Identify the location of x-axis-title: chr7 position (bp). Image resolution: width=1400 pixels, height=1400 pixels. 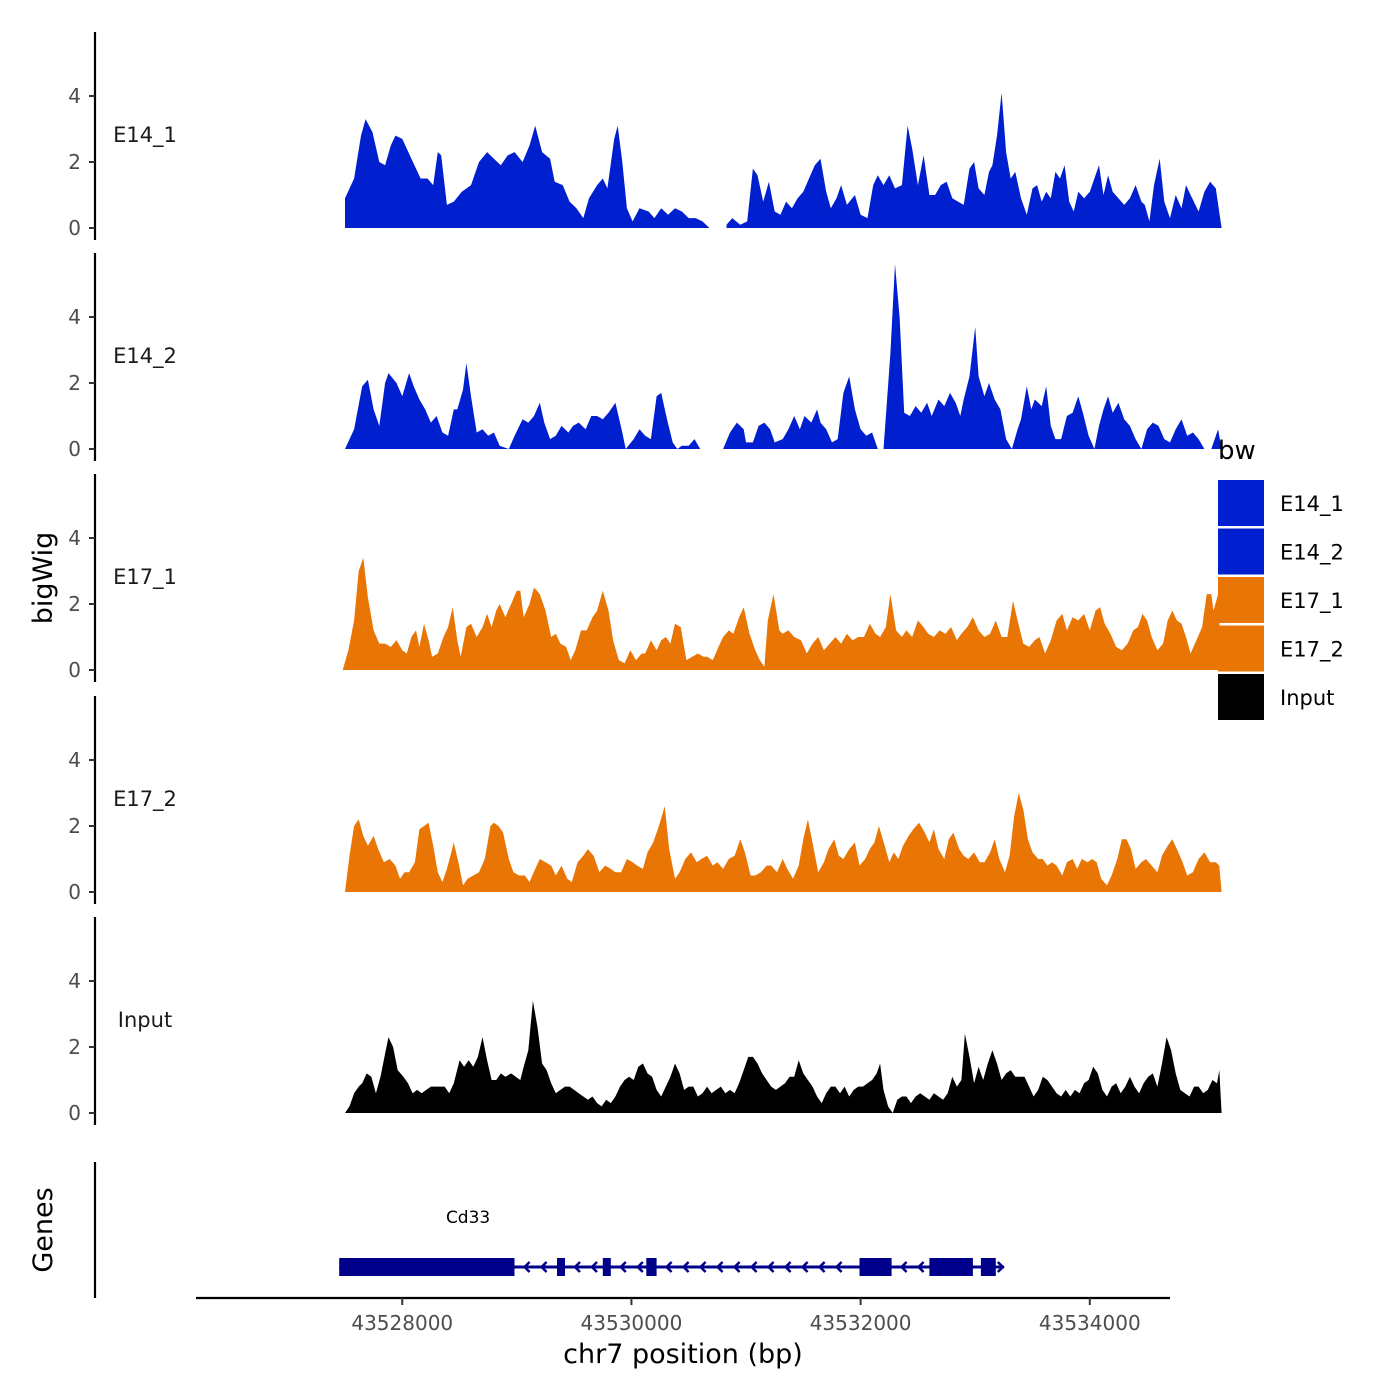
(683, 1354).